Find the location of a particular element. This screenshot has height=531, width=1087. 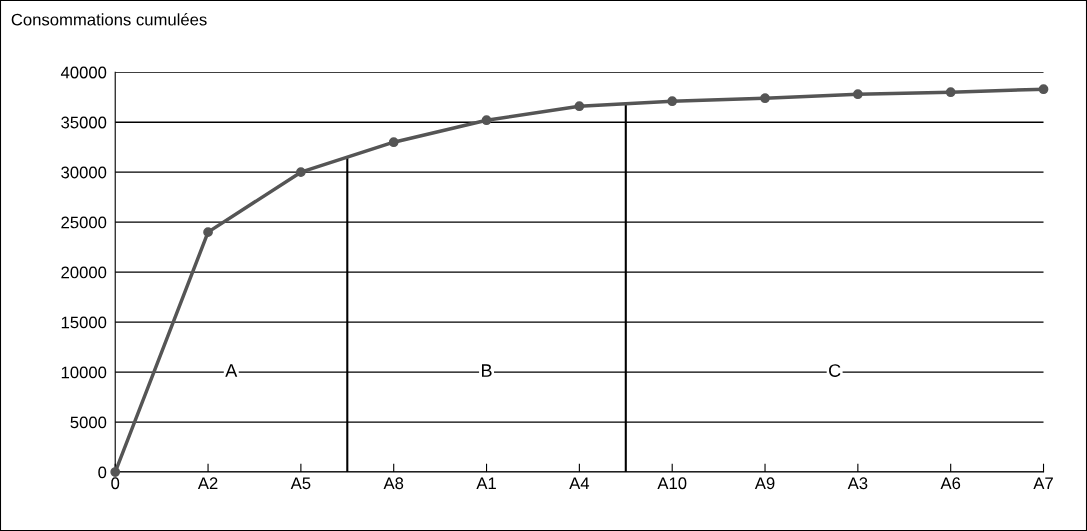

x-tick-label: A5 is located at coordinates (300, 483).